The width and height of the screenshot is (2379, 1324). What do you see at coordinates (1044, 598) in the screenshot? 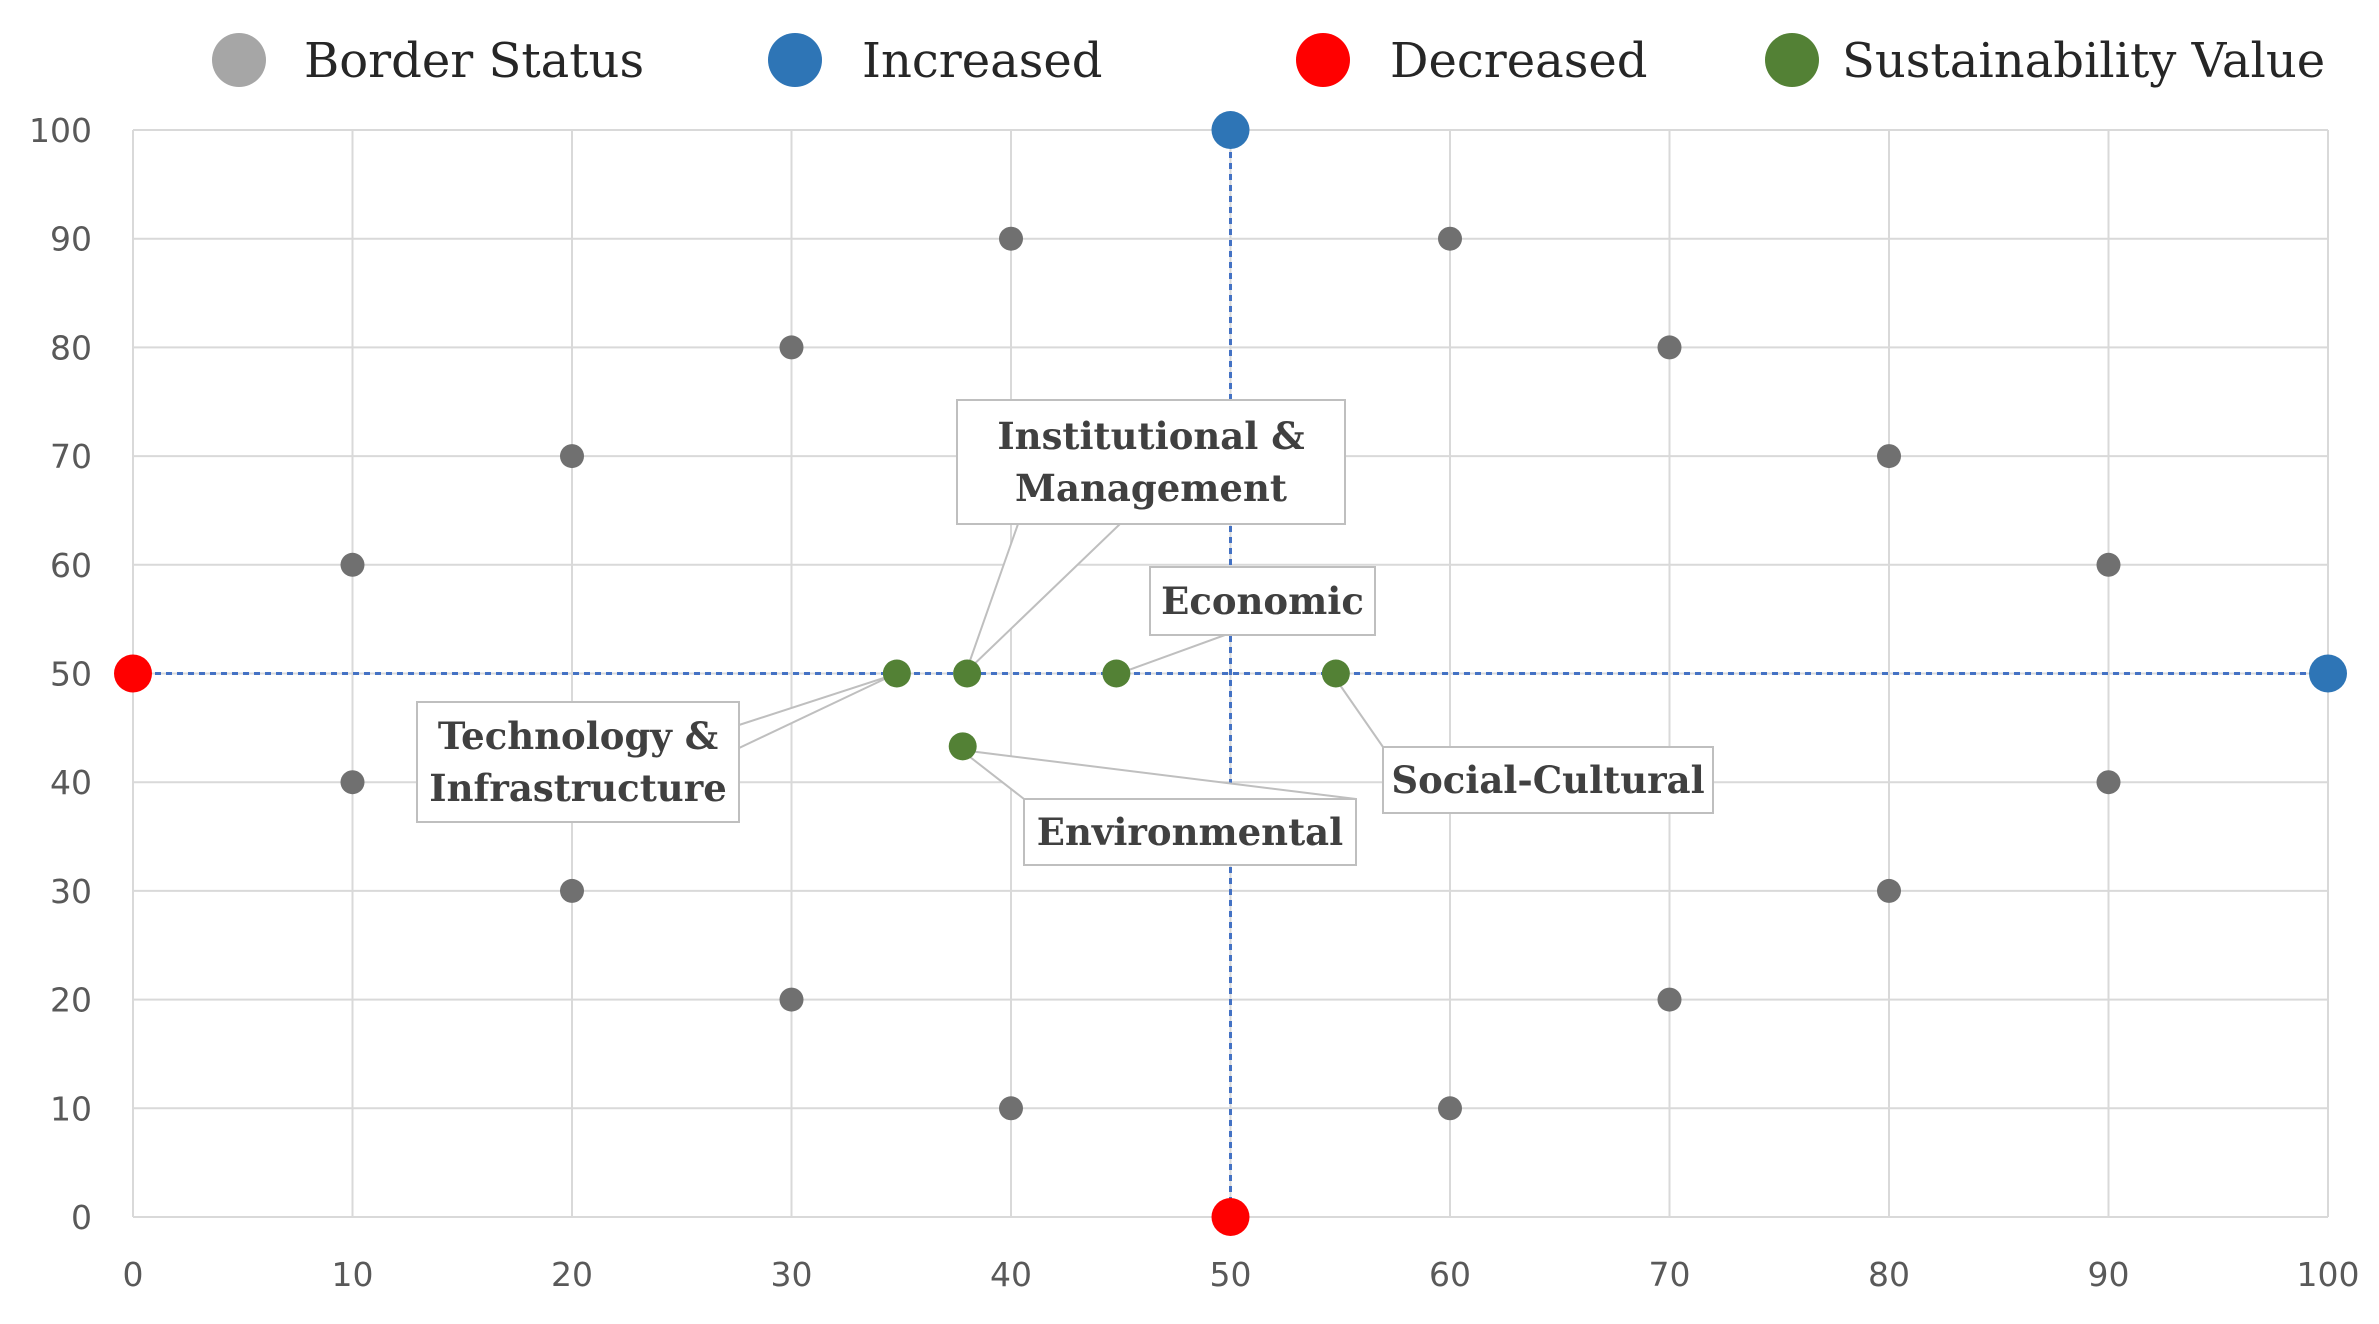
I see `callout-leader-institutional-and-management` at bounding box center [1044, 598].